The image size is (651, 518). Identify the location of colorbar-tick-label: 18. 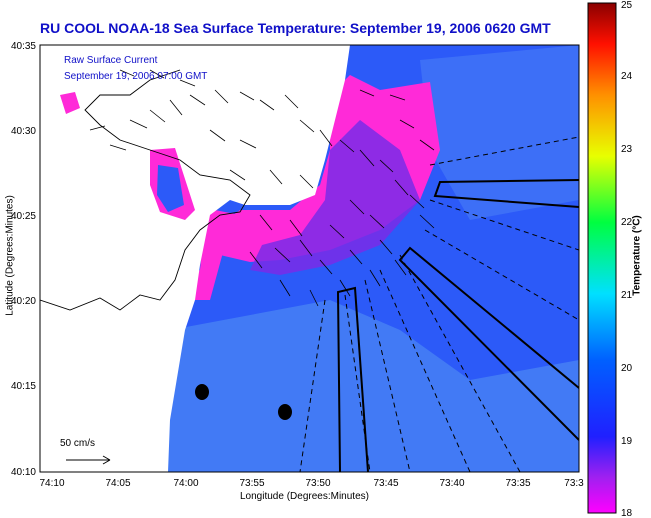
(627, 513).